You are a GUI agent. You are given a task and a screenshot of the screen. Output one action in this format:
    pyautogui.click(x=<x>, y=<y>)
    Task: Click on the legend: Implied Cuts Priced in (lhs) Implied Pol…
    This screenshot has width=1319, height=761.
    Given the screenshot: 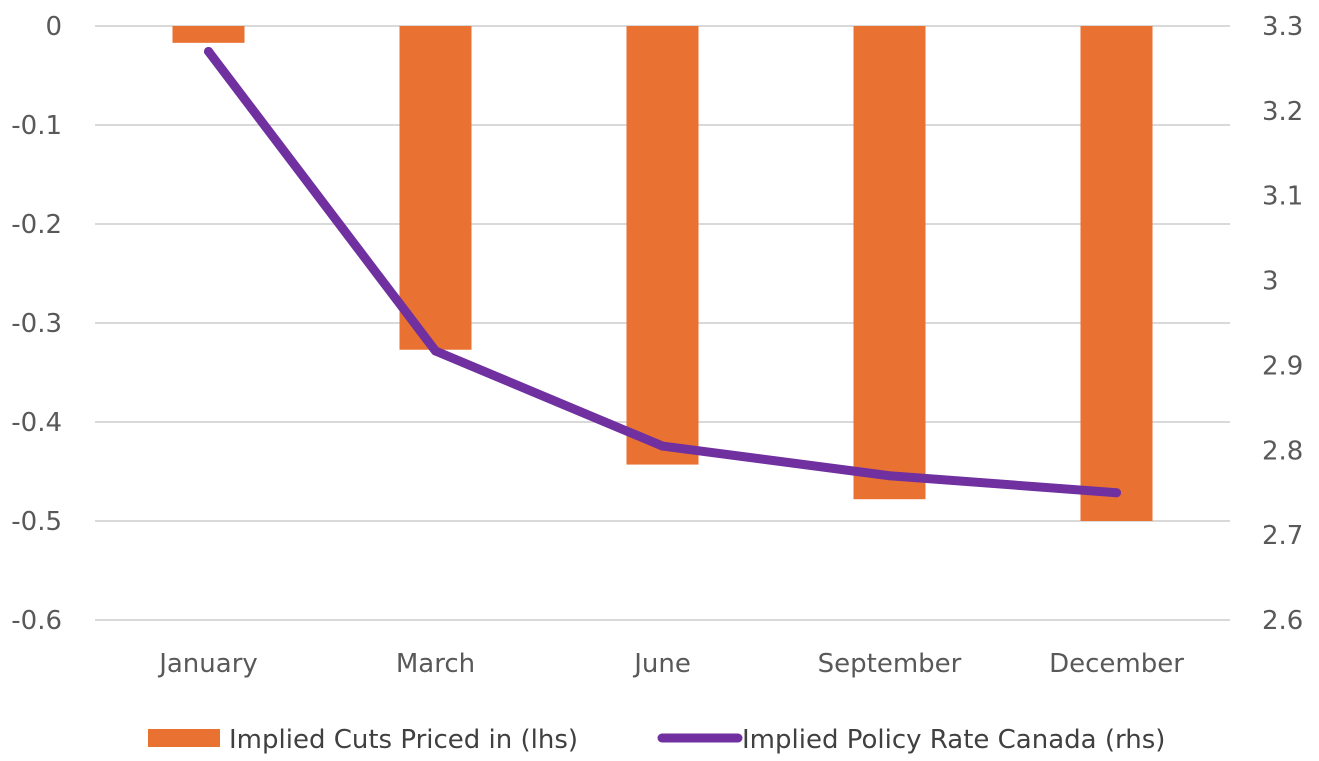 What is the action you would take?
    pyautogui.click(x=656, y=740)
    